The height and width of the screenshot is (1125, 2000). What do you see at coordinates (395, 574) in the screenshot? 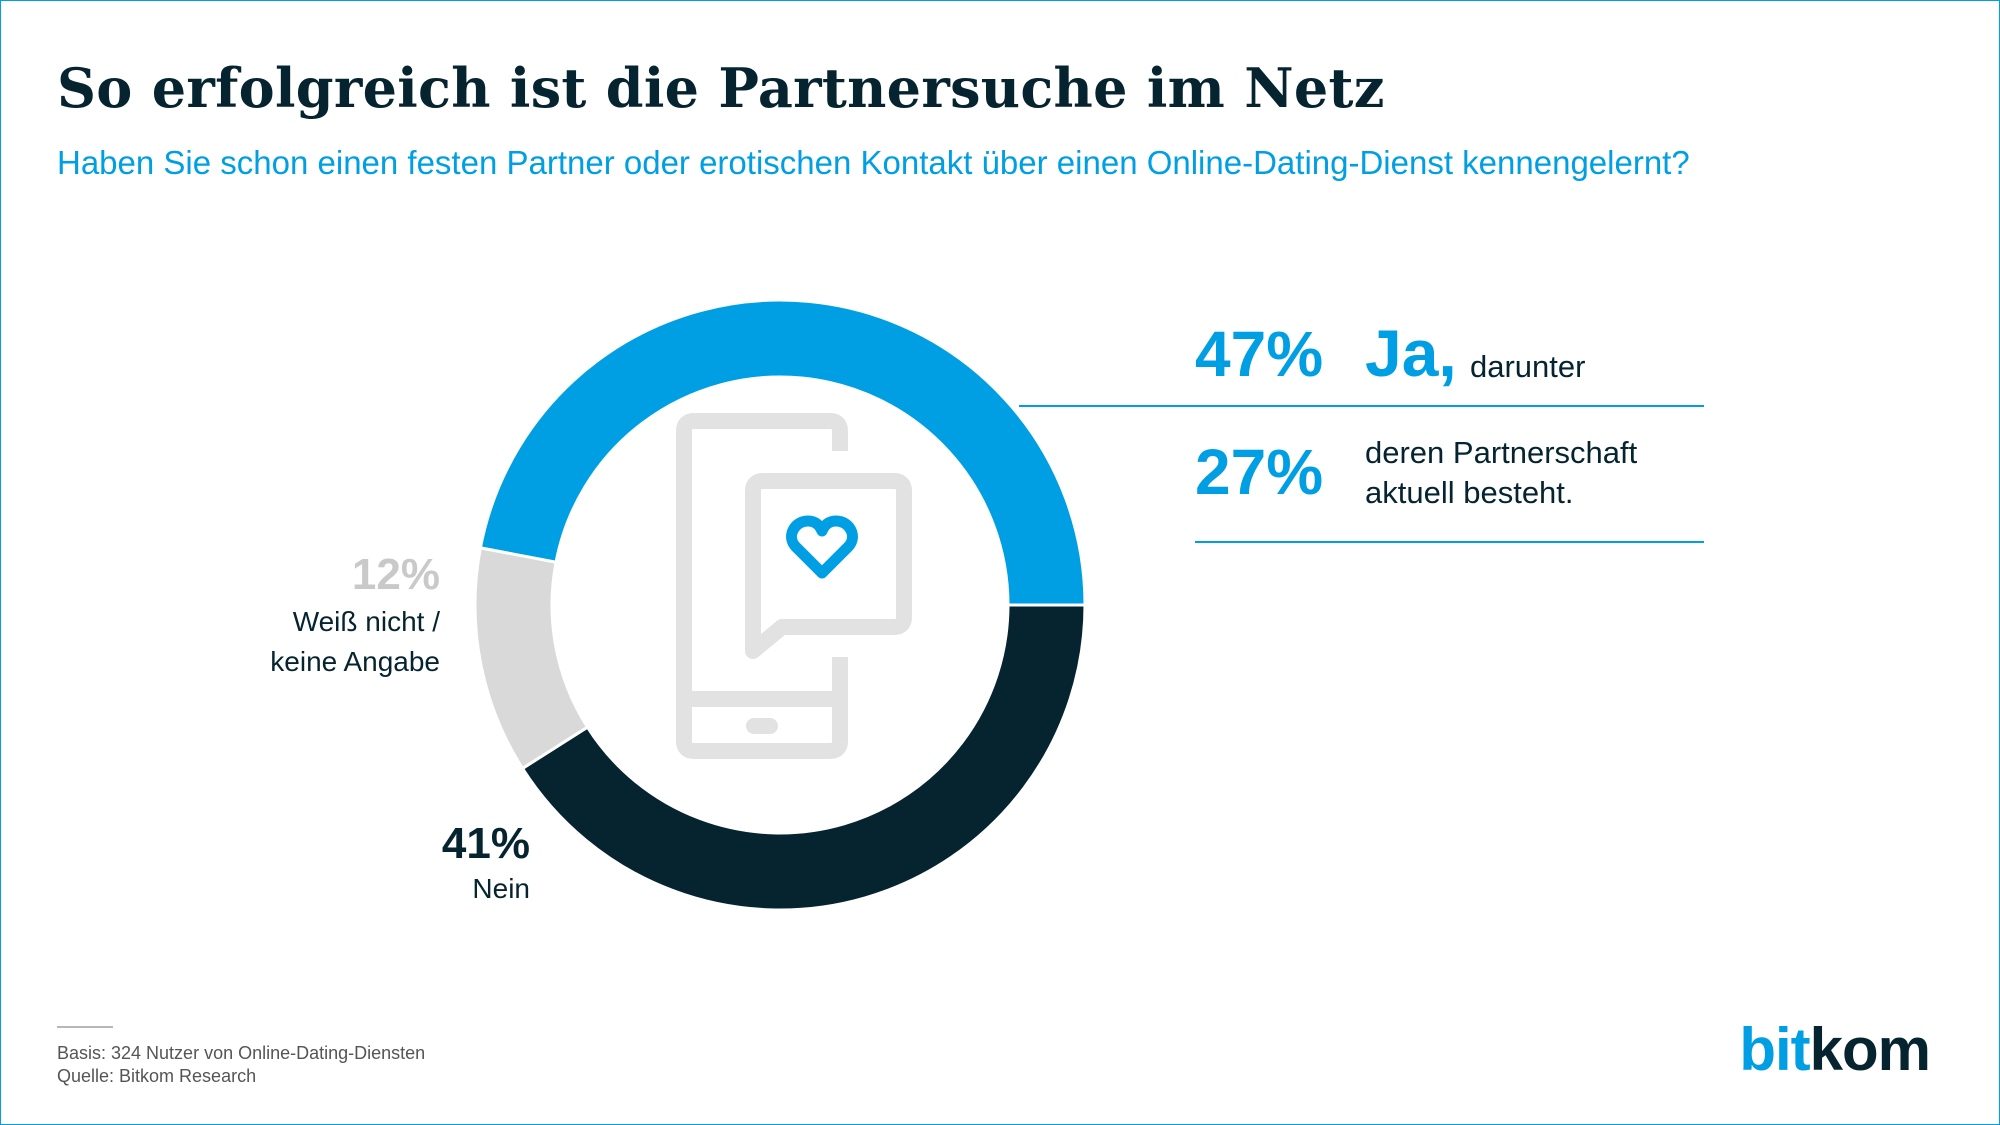
I see `weiss-percent-label: 12%` at bounding box center [395, 574].